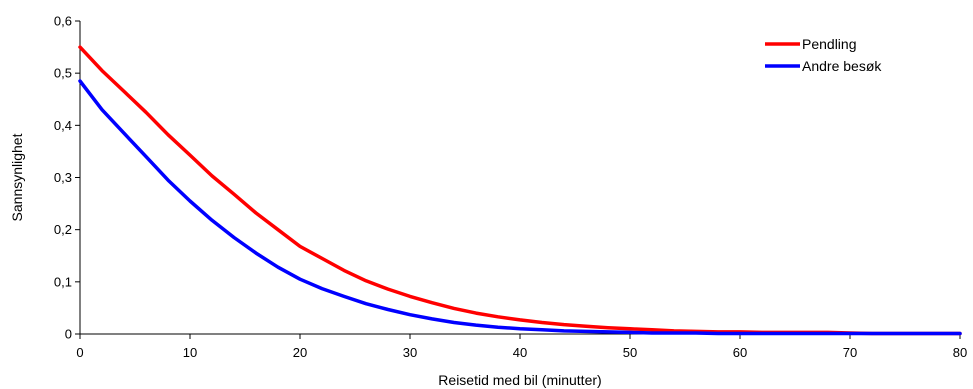 The image size is (973, 389). What do you see at coordinates (63, 21) in the screenshot?
I see `y-tick-label: 0,6` at bounding box center [63, 21].